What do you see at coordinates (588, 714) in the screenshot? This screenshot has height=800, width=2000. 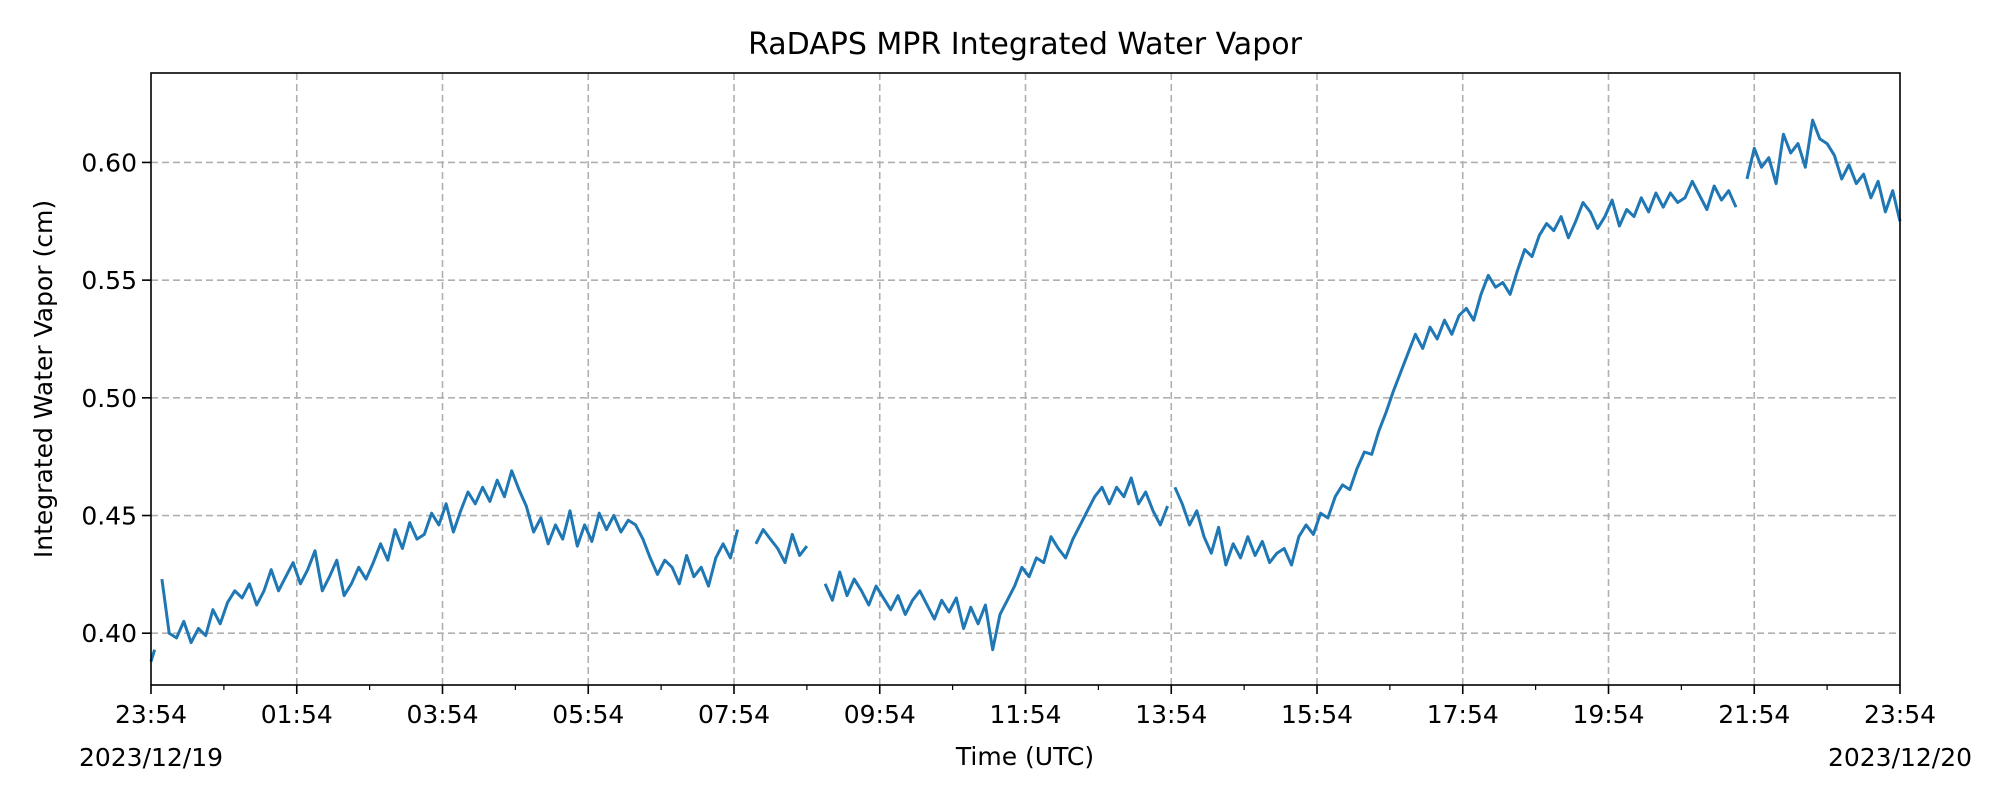 I see `x-tick-label: 05:54` at bounding box center [588, 714].